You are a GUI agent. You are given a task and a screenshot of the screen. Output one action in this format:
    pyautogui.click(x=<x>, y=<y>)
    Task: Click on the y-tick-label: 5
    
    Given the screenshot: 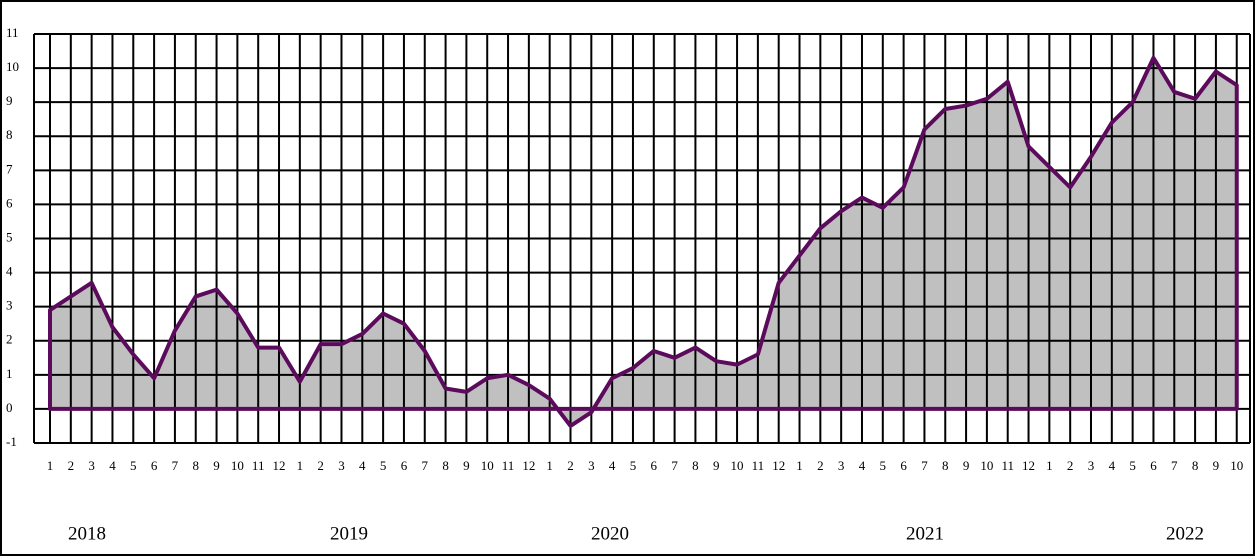 What is the action you would take?
    pyautogui.click(x=9, y=236)
    